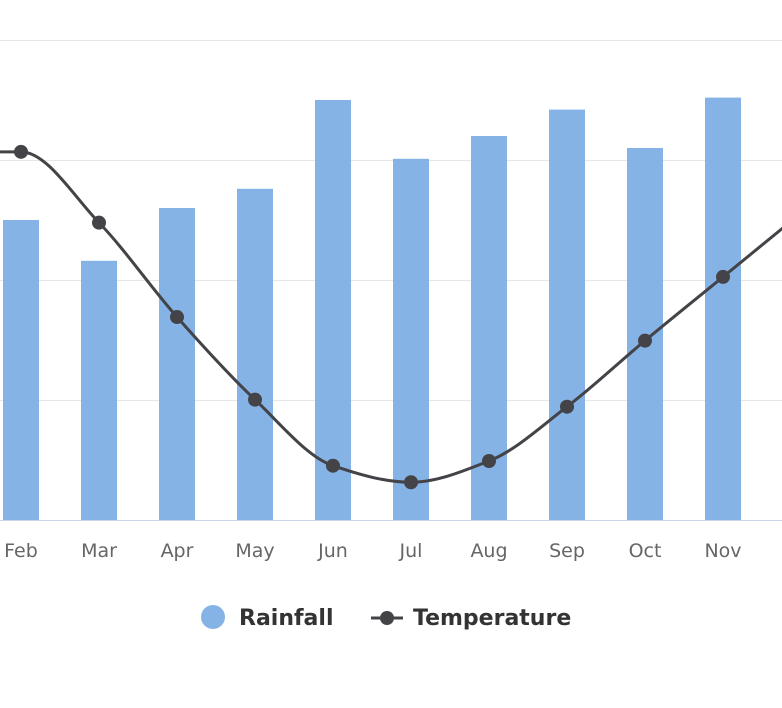  What do you see at coordinates (722, 551) in the screenshot?
I see `x-tick-nov: Nov` at bounding box center [722, 551].